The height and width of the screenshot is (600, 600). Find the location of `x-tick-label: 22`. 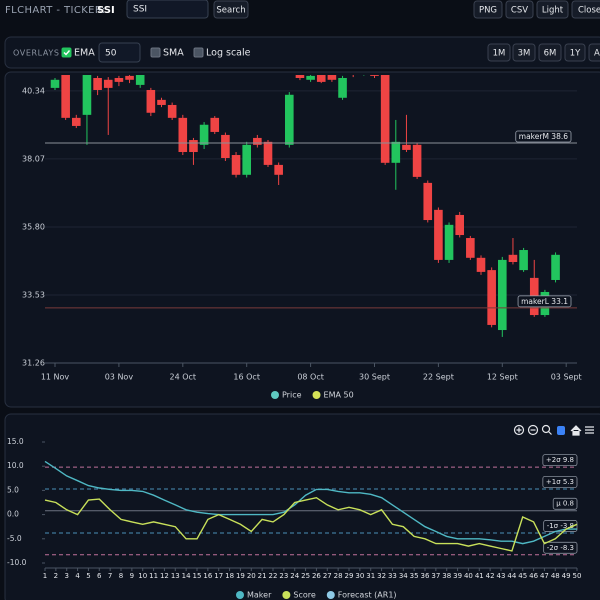

x-tick-label: 22 is located at coordinates (273, 576).